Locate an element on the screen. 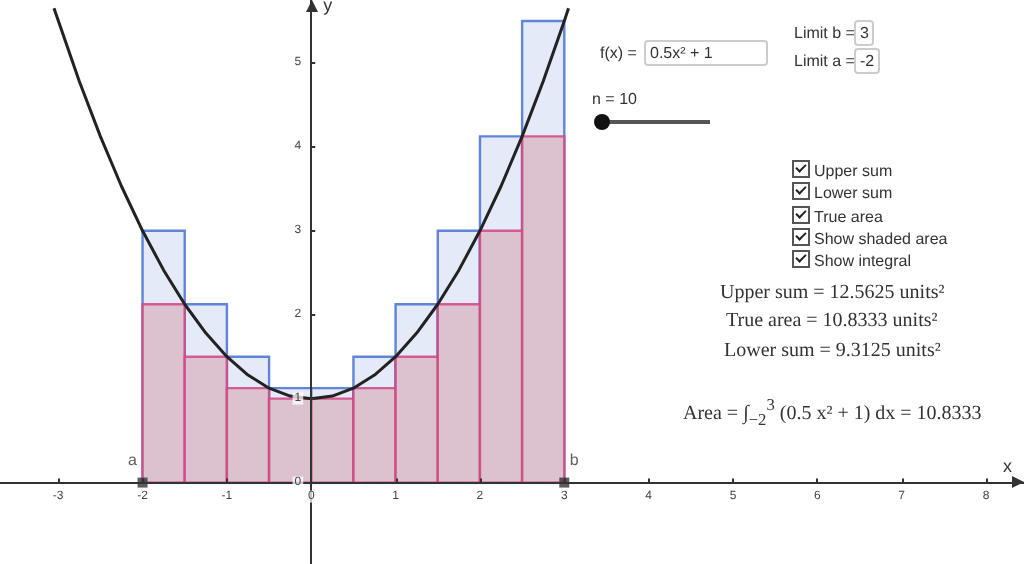 This screenshot has height=564, width=1024. y-axis-title: y is located at coordinates (328, 7).